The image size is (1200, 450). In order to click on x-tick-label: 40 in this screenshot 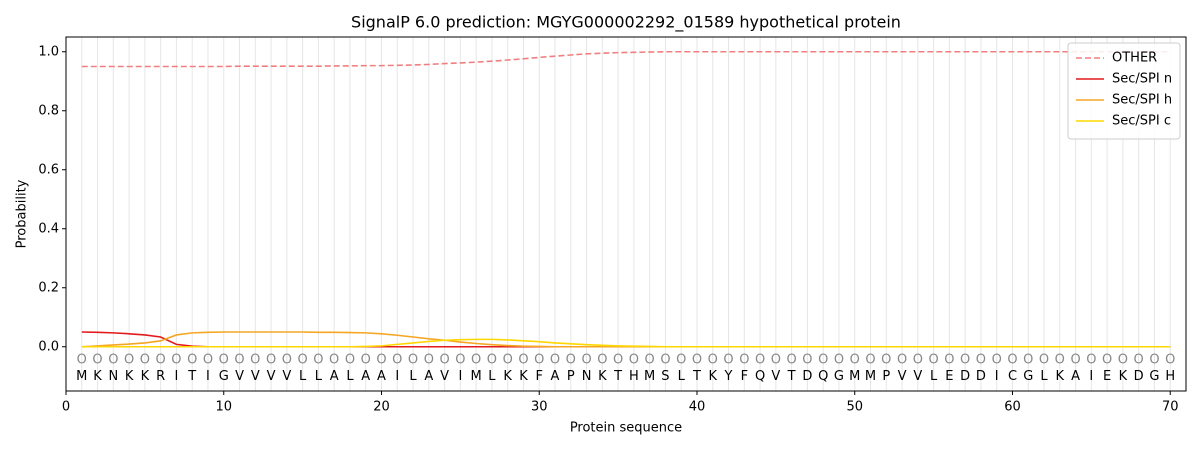, I will do `click(697, 407)`.